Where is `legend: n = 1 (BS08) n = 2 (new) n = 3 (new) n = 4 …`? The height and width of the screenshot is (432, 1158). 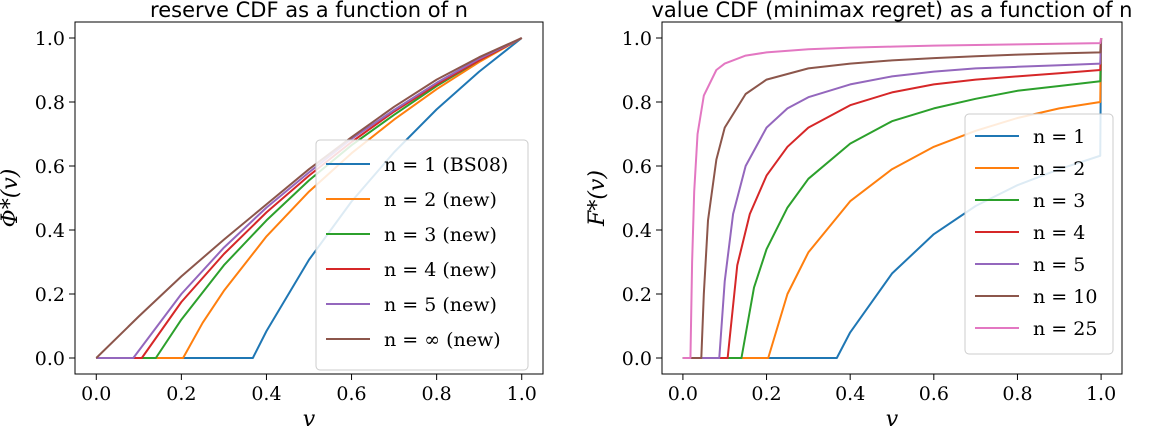
legend: n = 1 (BS08) n = 2 (new) n = 3 (new) n = 4 … is located at coordinates (422, 255).